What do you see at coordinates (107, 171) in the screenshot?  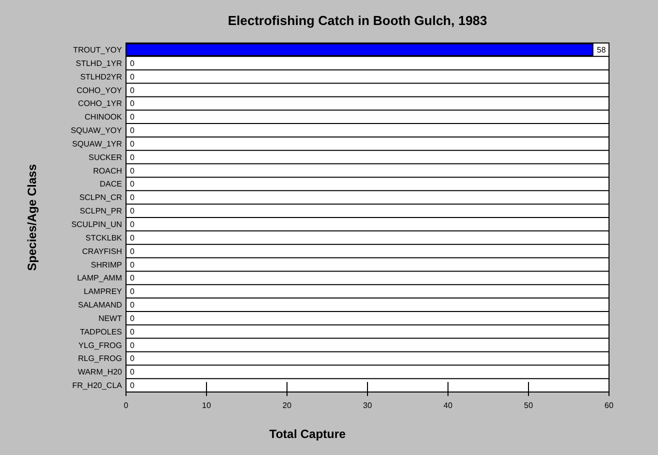 I see `y-tick-label: ROACH` at bounding box center [107, 171].